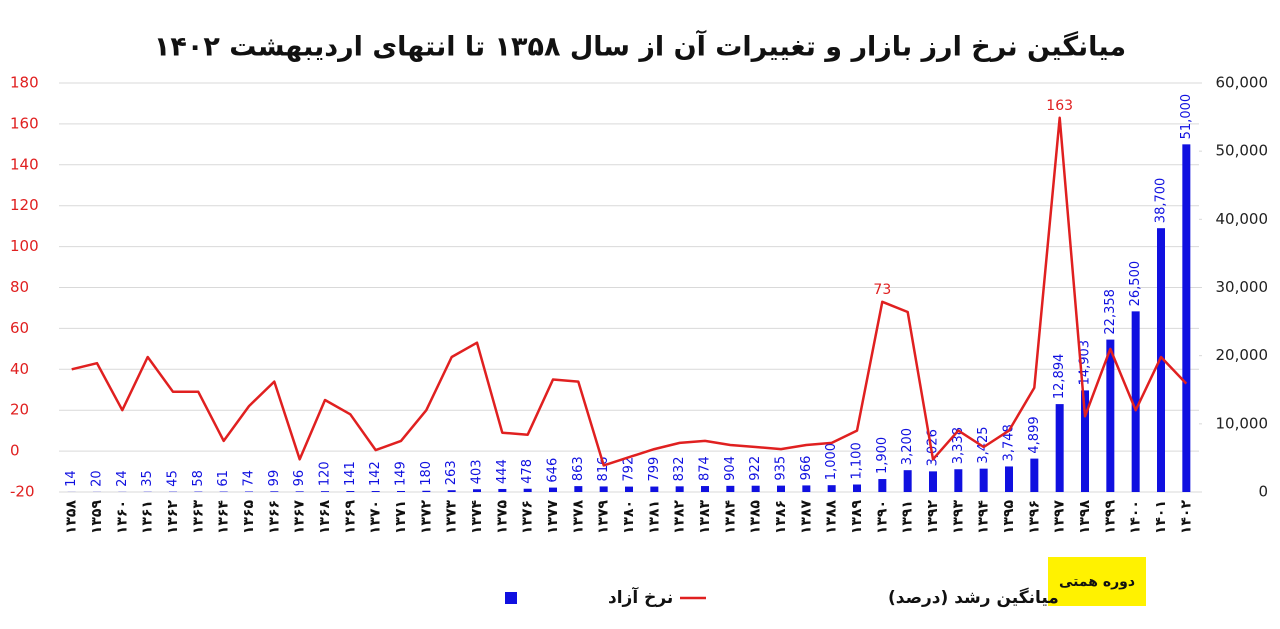 The height and width of the screenshot is (629, 1280). What do you see at coordinates (1242, 219) in the screenshot?
I see `y2-tick-label: 40,000` at bounding box center [1242, 219].